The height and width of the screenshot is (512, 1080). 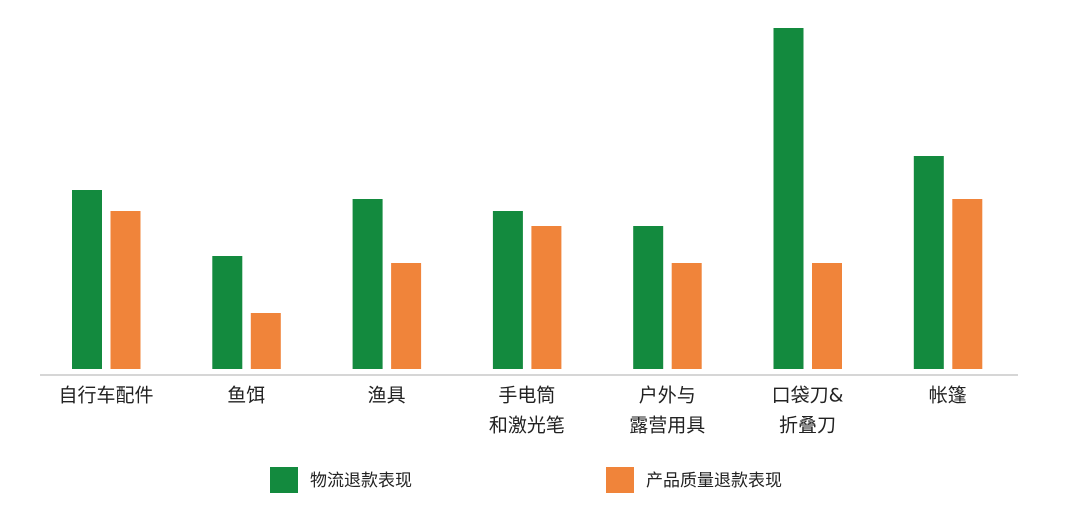 I want to click on x-tick-label: 和激光笔, so click(x=527, y=426).